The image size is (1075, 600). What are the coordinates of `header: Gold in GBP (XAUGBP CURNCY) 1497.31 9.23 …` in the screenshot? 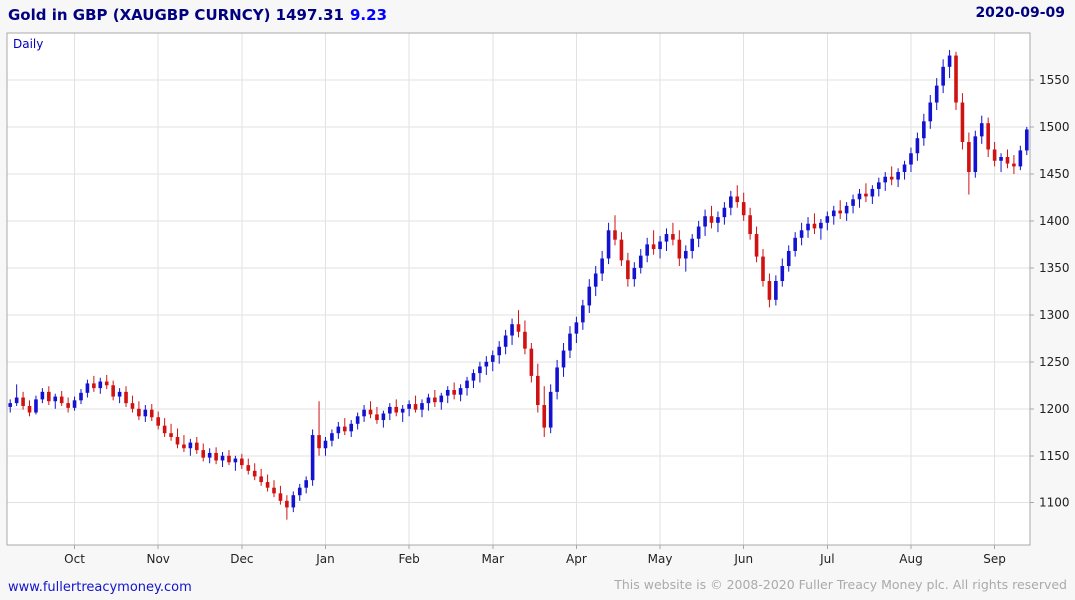 It's located at (537, 17).